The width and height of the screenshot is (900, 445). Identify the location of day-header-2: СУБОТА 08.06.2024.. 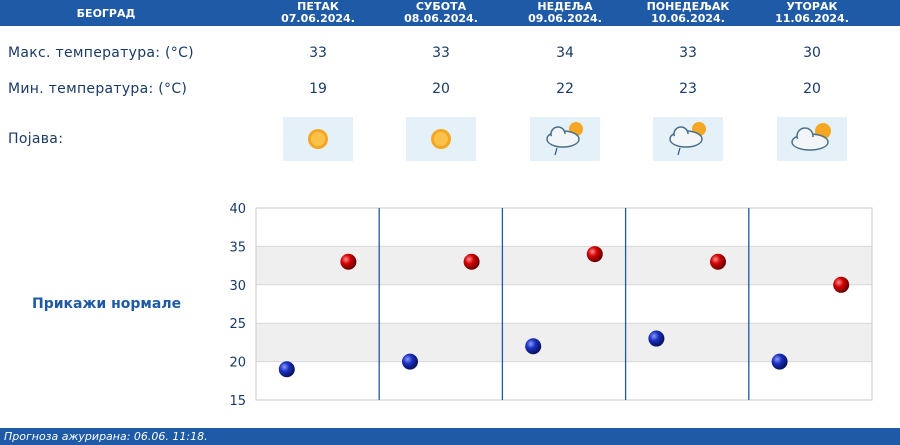
(441, 13).